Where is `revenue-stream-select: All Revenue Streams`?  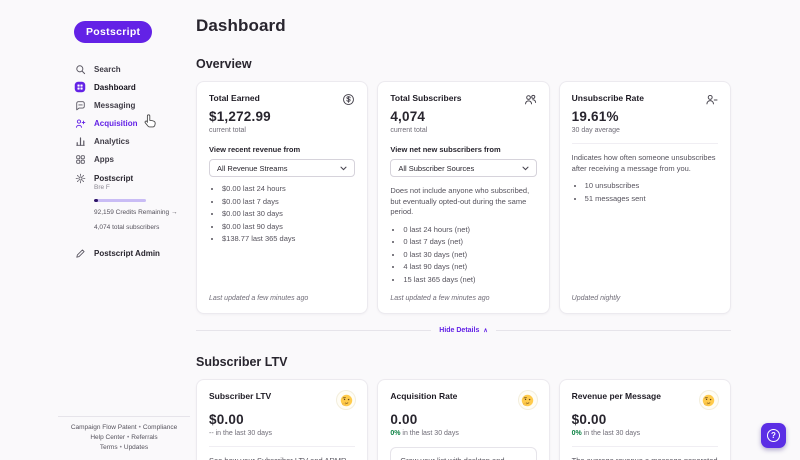 revenue-stream-select: All Revenue Streams is located at coordinates (282, 168).